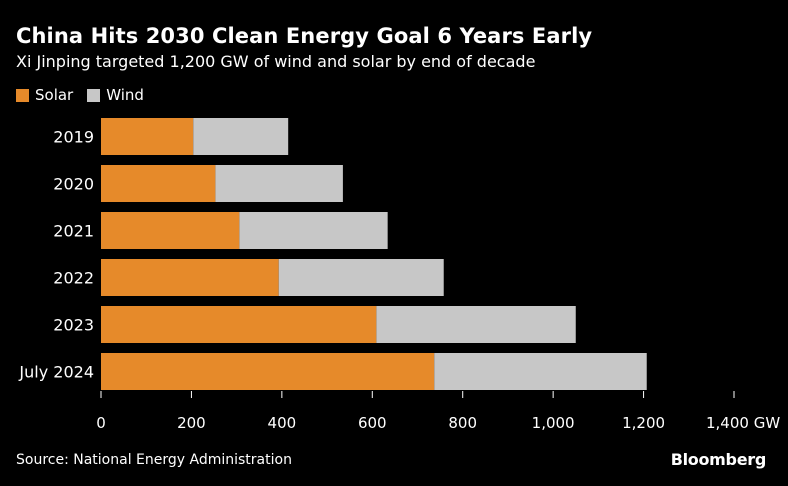  What do you see at coordinates (73, 278) in the screenshot?
I see `category-label: 2022` at bounding box center [73, 278].